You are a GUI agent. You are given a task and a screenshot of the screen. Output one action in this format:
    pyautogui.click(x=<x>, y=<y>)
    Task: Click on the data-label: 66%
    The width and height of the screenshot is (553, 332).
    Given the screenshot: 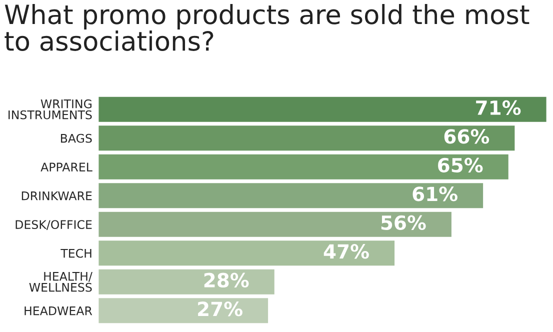 What is the action you would take?
    pyautogui.click(x=467, y=136)
    